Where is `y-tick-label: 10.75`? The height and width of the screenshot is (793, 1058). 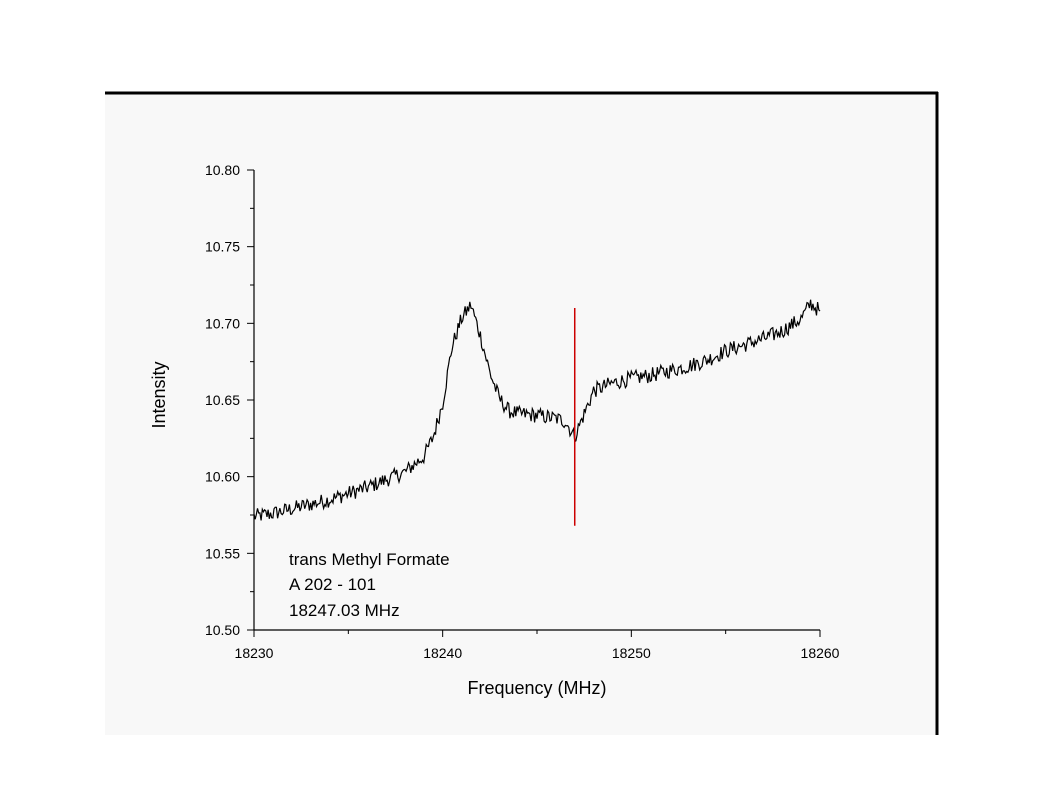
y-tick-label: 10.75 is located at coordinates (222, 247).